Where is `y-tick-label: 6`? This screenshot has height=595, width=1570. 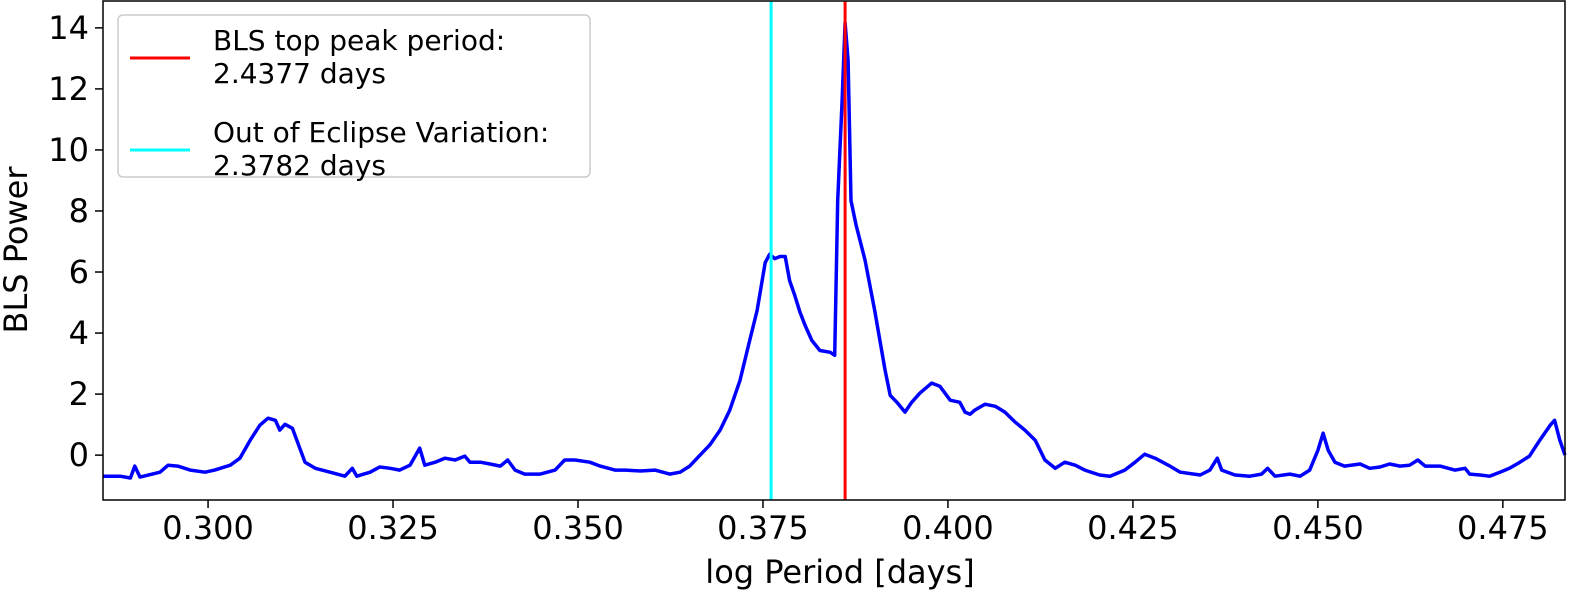 y-tick-label: 6 is located at coordinates (79, 272).